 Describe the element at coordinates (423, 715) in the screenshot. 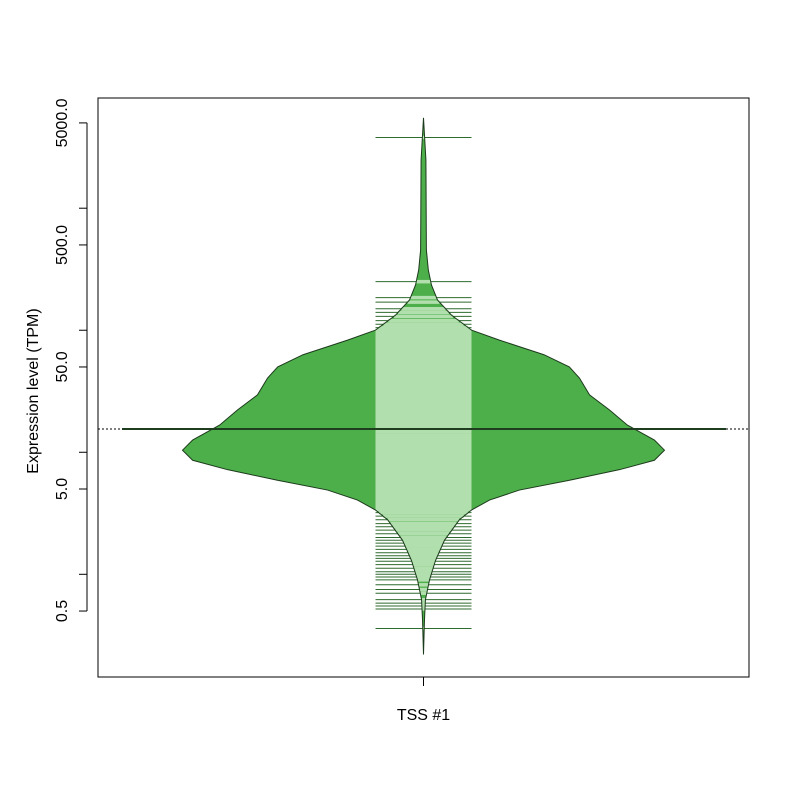

I see `x-tick-label: TSS #1` at that location.